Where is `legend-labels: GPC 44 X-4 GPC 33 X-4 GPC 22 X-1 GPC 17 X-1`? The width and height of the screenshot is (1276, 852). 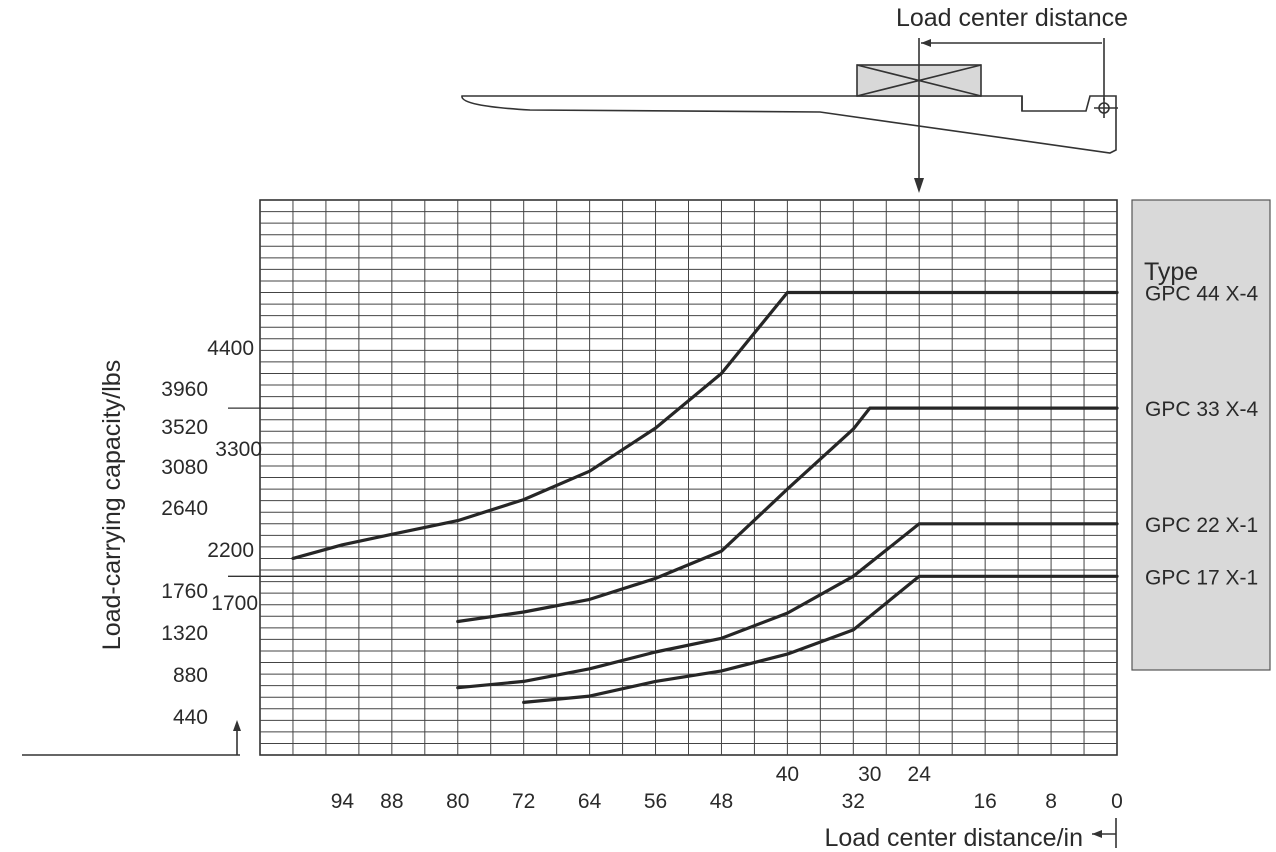
legend-labels: GPC 44 X-4 GPC 33 X-4 GPC 22 X-1 GPC 17 X-1 is located at coordinates (1202, 436).